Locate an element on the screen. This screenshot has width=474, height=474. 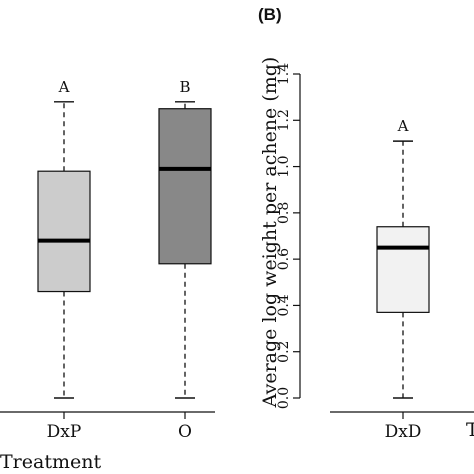
y-tick-label: 1.4 is located at coordinates (284, 74).